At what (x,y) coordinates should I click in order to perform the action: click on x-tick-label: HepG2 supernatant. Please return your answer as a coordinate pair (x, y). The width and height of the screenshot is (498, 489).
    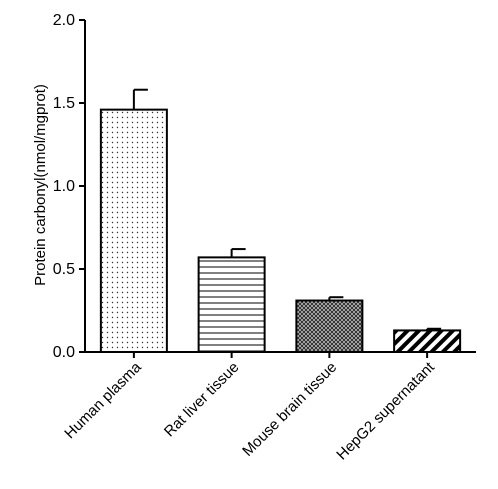
    Looking at the image, I should click on (385, 410).